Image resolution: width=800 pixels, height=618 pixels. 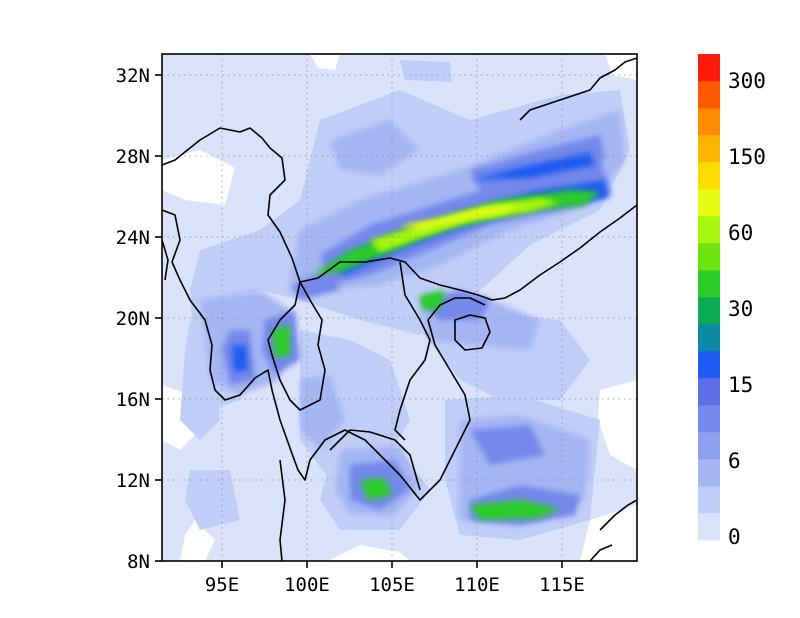 I want to click on lat-label-20n: 20N, so click(x=133, y=319).